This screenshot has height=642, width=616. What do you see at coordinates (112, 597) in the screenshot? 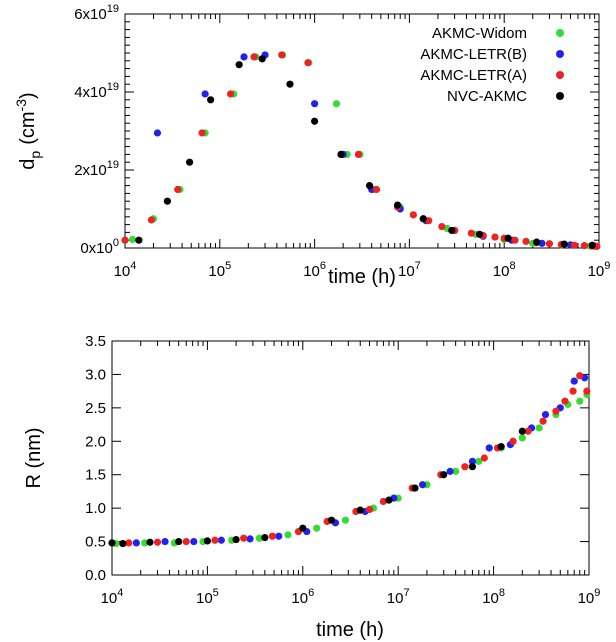
I see `x-tick-label: 10⁴` at bounding box center [112, 597].